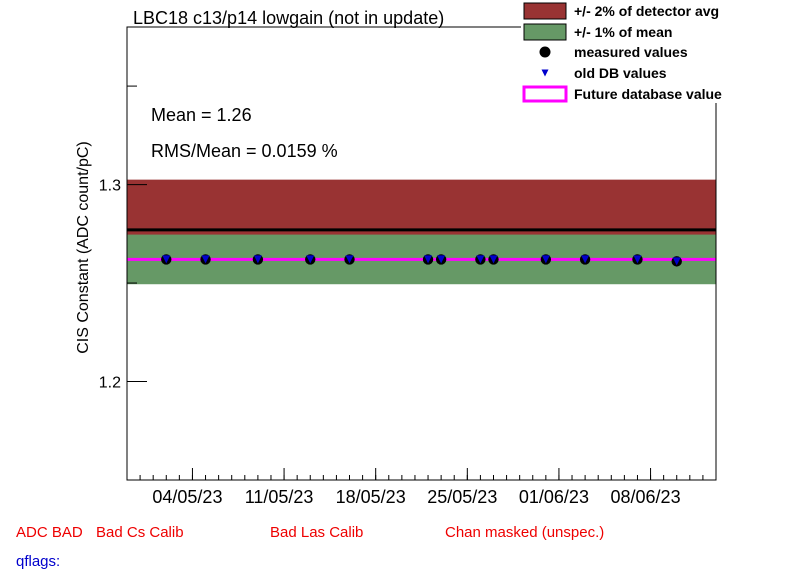 The image size is (796, 574). Describe the element at coordinates (110, 186) in the screenshot. I see `y-tick-label: 1.3` at that location.